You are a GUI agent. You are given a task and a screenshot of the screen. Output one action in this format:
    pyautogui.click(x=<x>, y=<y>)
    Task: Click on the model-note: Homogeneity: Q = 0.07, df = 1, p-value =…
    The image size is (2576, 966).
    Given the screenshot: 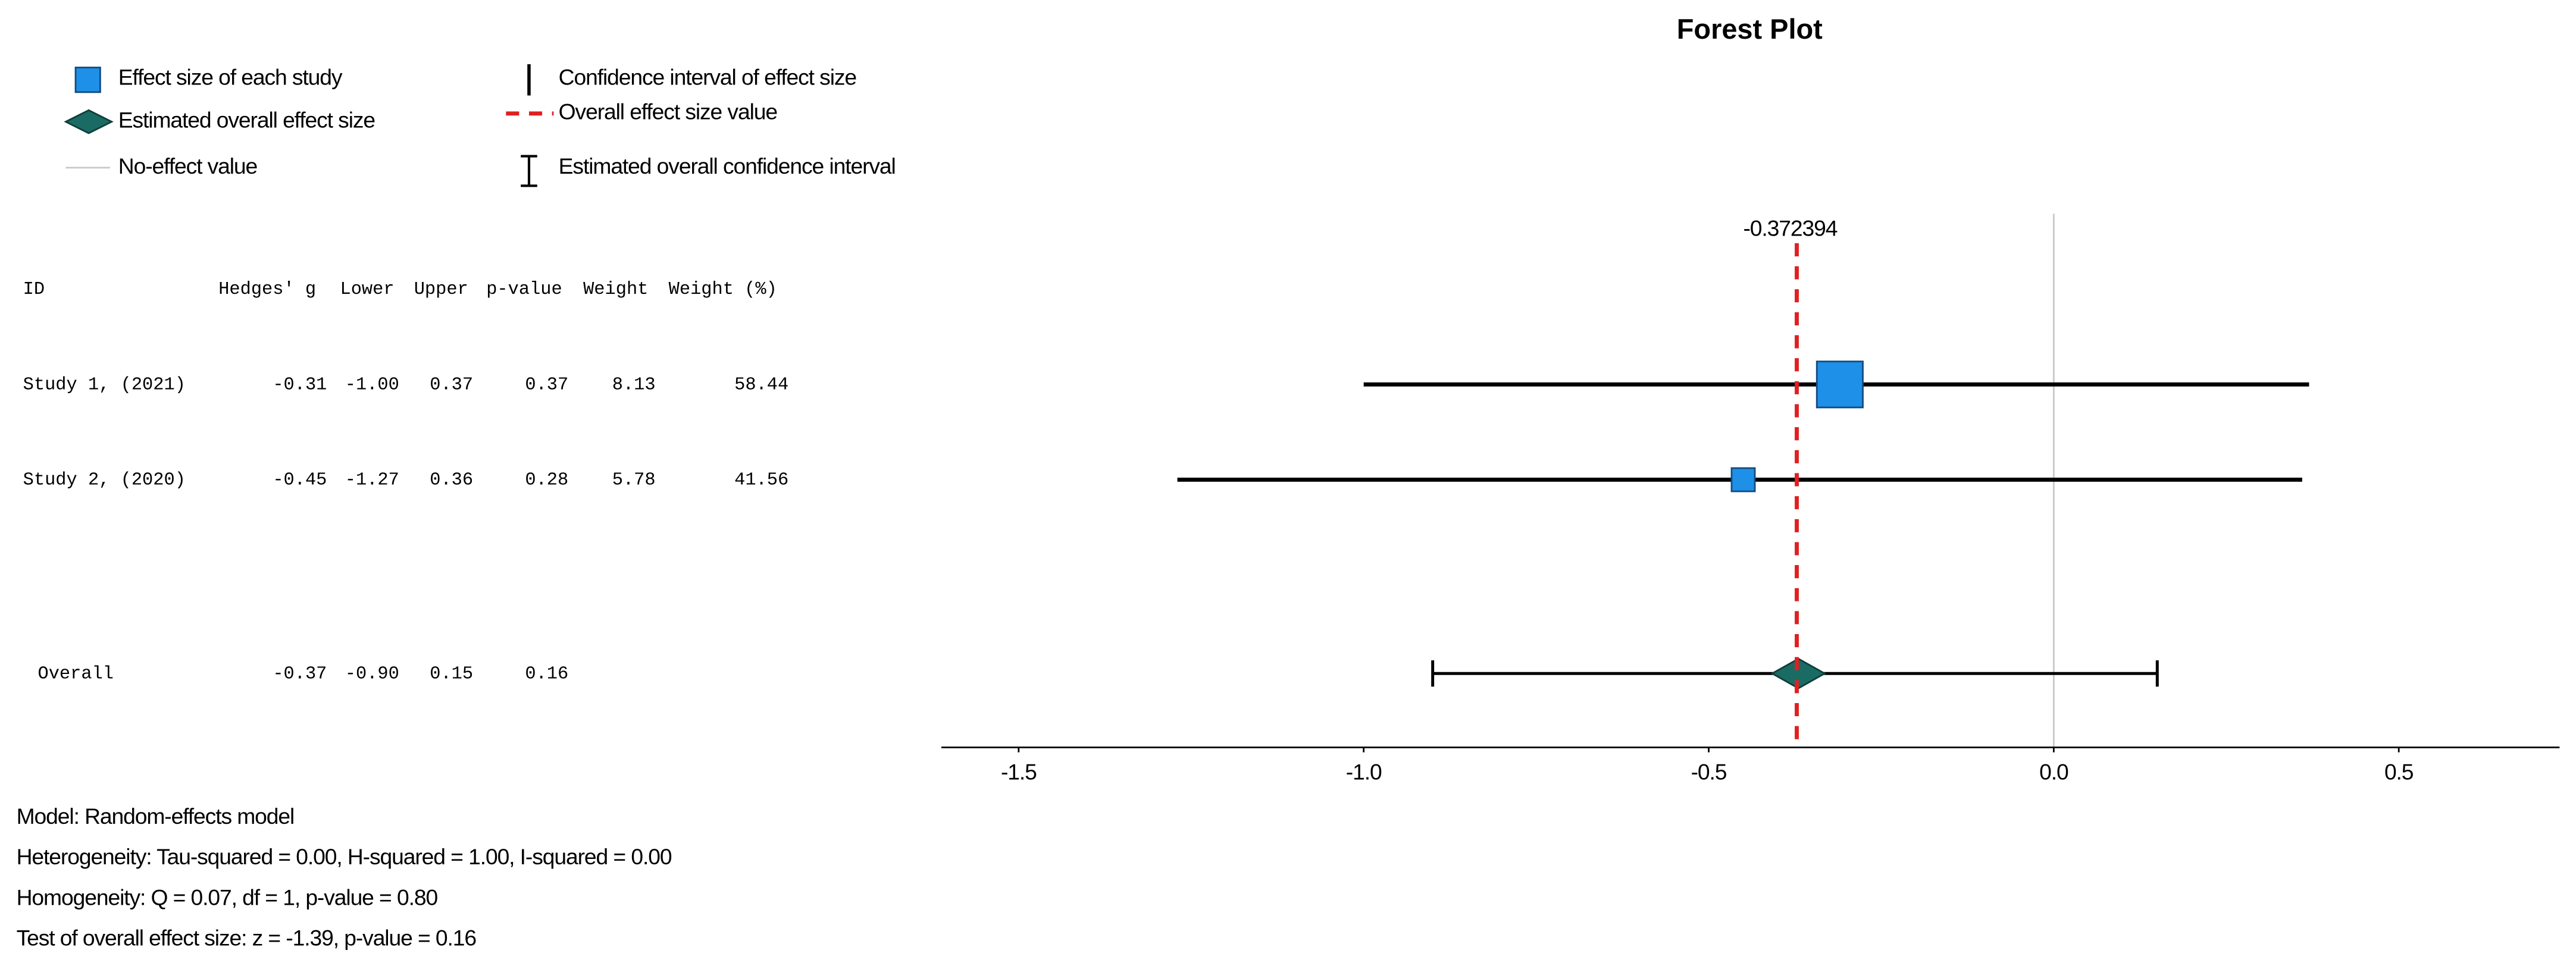 What is the action you would take?
    pyautogui.click(x=227, y=897)
    